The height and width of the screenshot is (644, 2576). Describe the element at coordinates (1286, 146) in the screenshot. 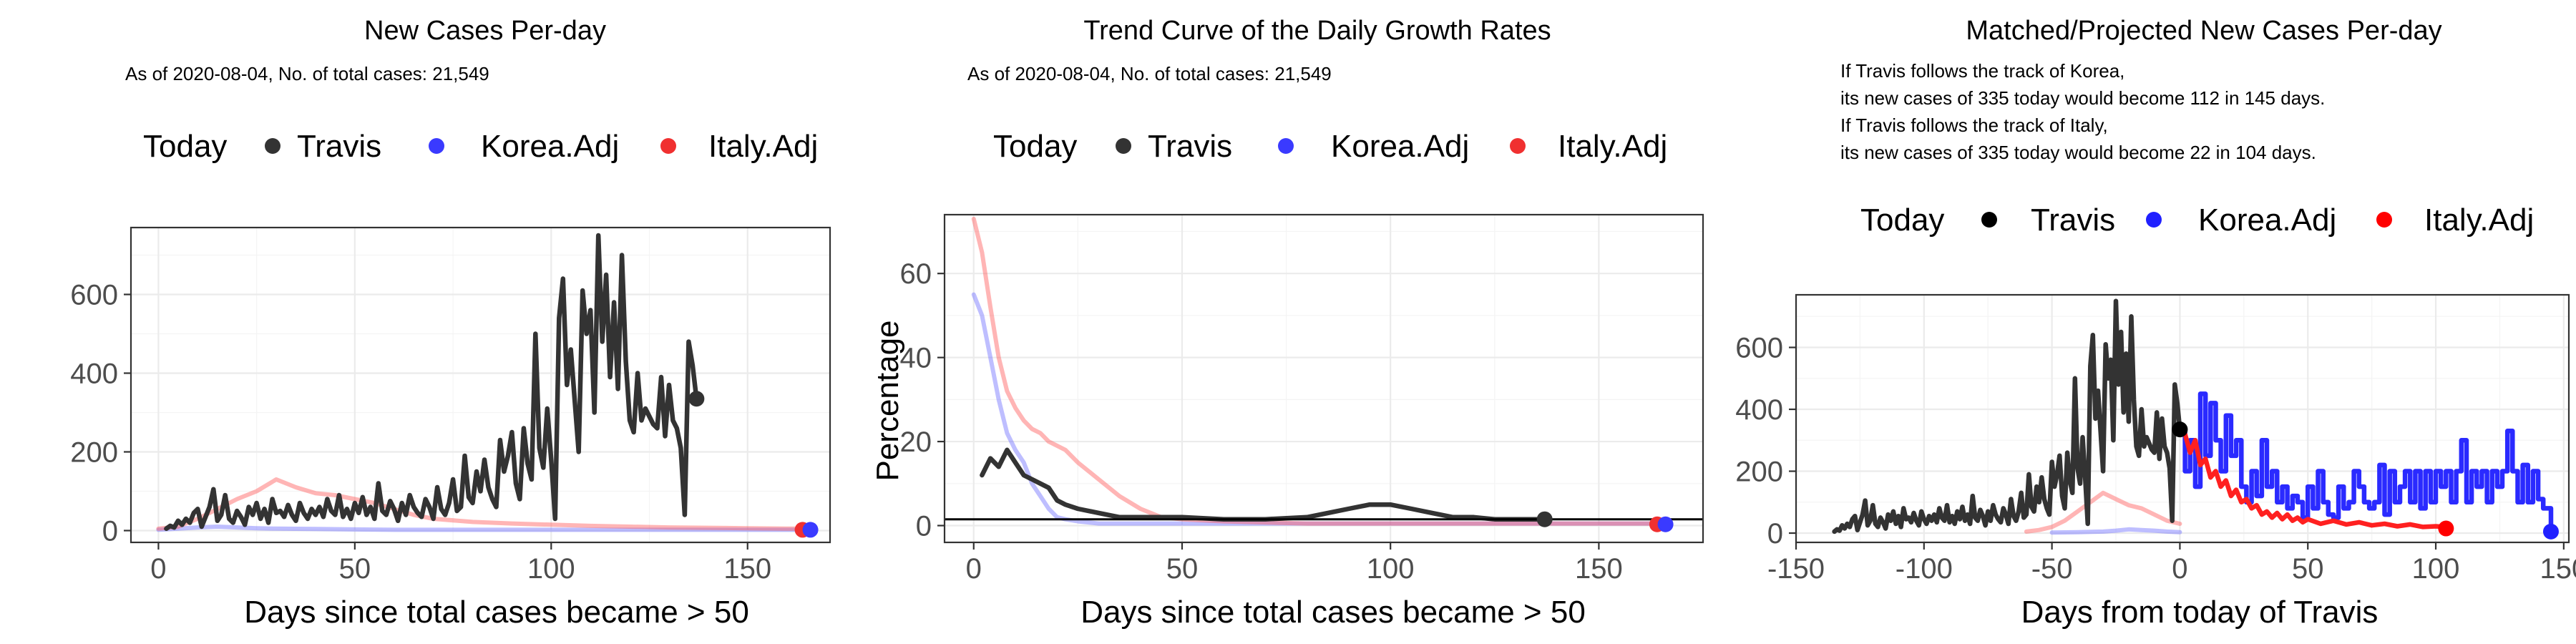

I see `chart-2-legend-key-korea` at that location.